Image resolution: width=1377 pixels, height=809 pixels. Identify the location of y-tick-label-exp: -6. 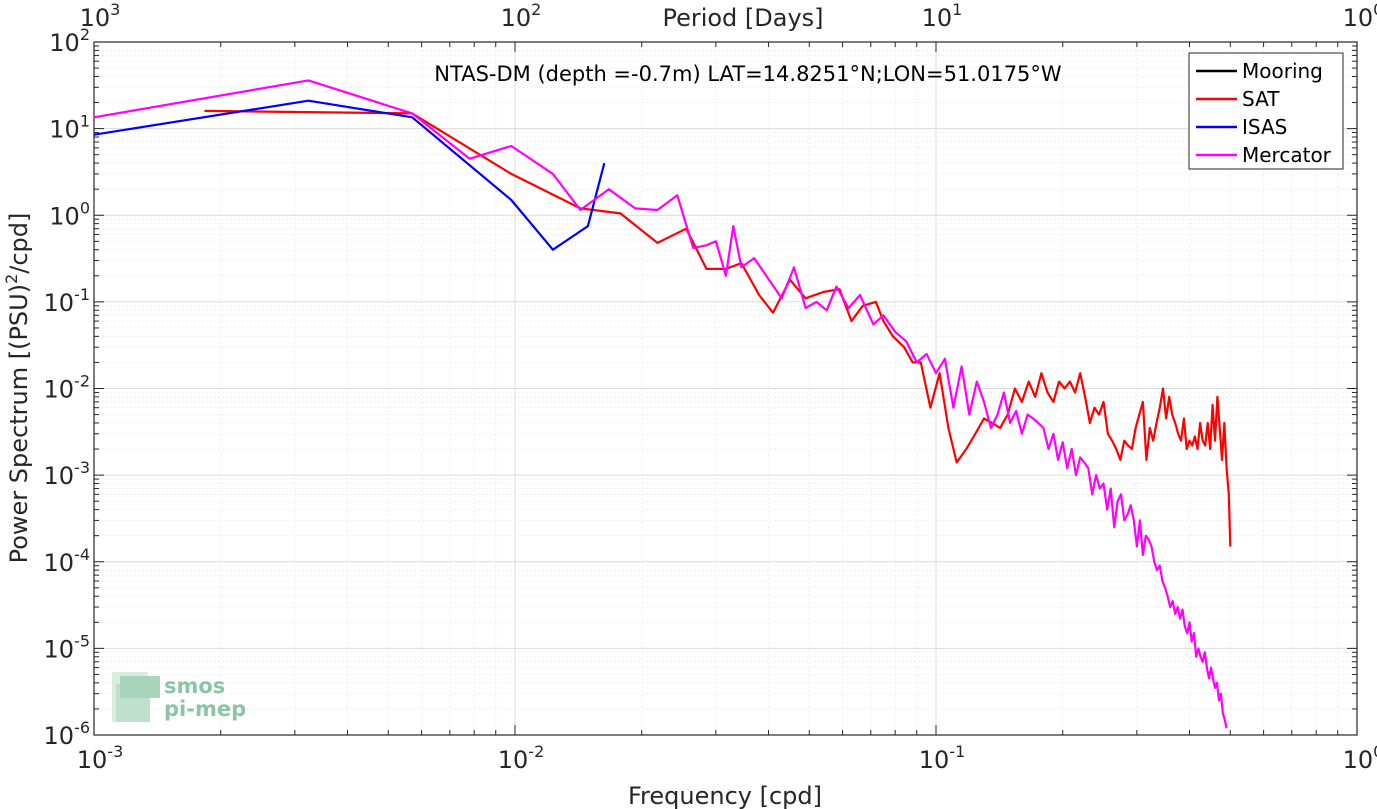
(82, 727).